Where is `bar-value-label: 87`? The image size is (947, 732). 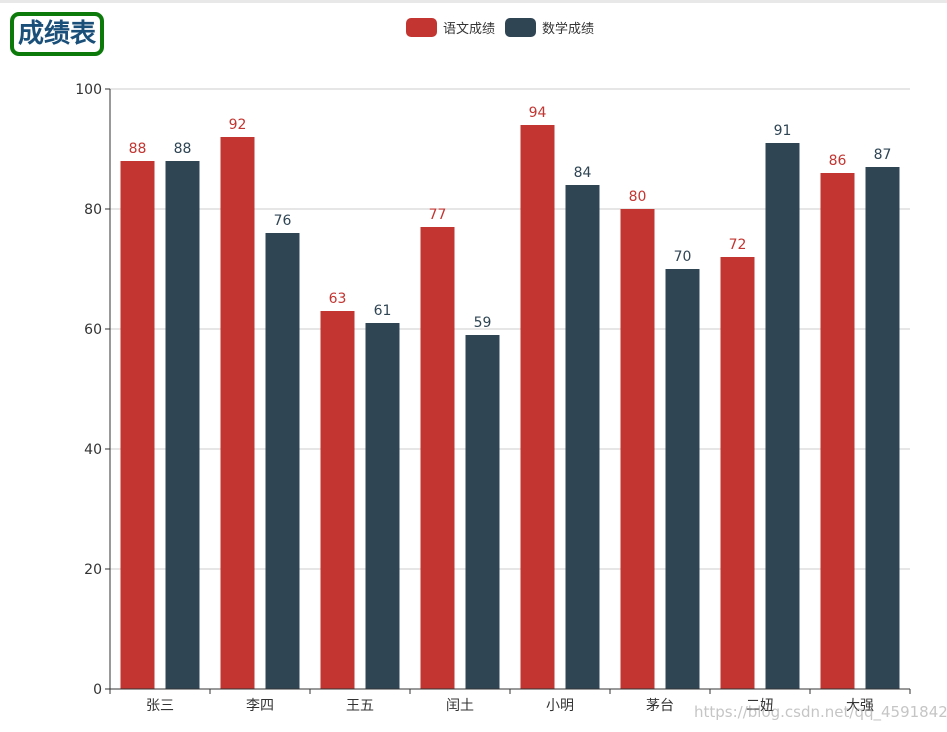
bar-value-label: 87 is located at coordinates (883, 155).